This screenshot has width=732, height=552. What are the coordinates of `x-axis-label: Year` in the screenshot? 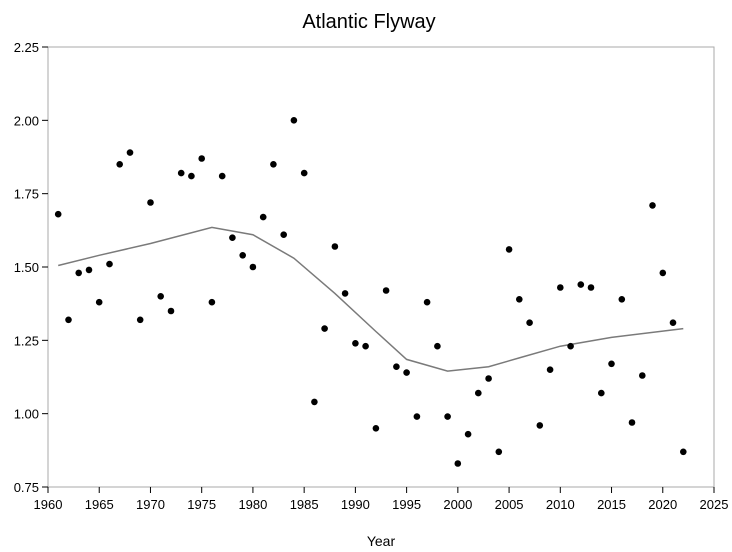 It's located at (381, 541).